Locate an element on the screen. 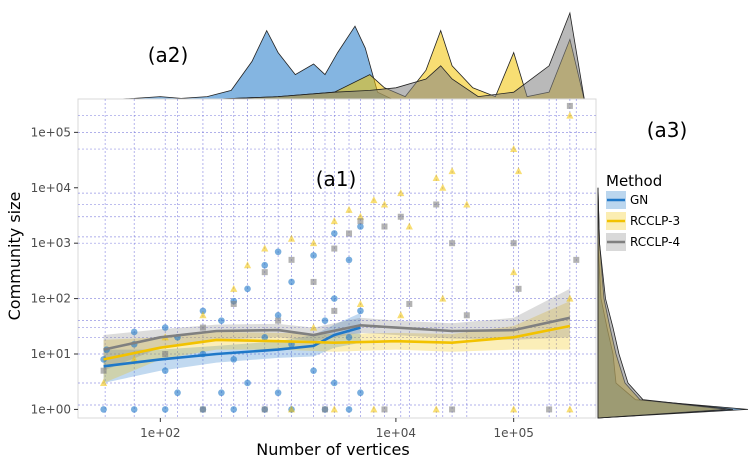  panel-label-a1: (a1) is located at coordinates (336, 179).